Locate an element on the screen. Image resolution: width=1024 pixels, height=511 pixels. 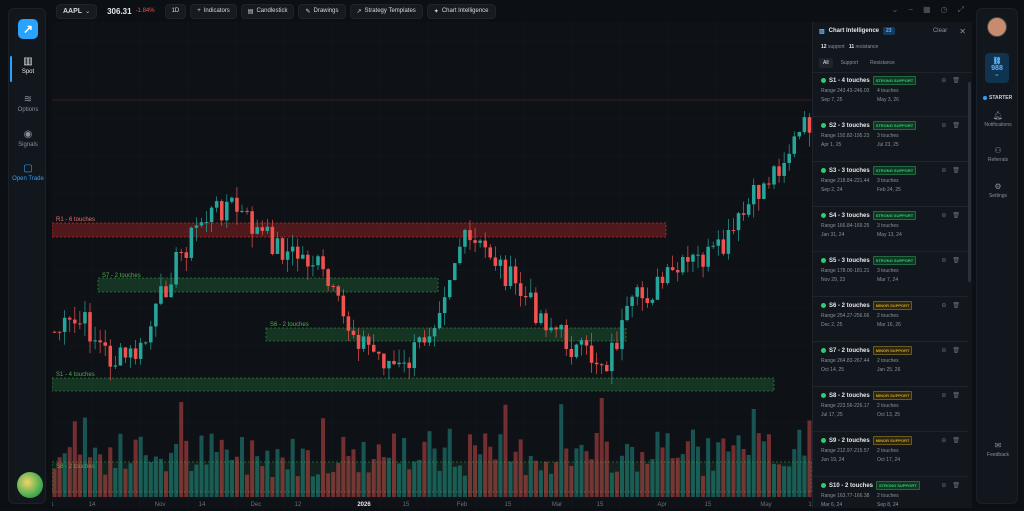
timeframe-button: 1D is located at coordinates (175, 11).